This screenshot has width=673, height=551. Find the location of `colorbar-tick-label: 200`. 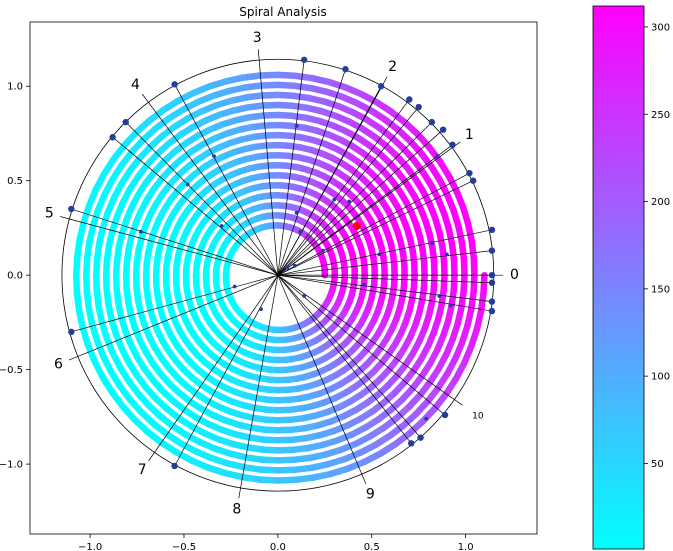

colorbar-tick-label: 200 is located at coordinates (660, 202).